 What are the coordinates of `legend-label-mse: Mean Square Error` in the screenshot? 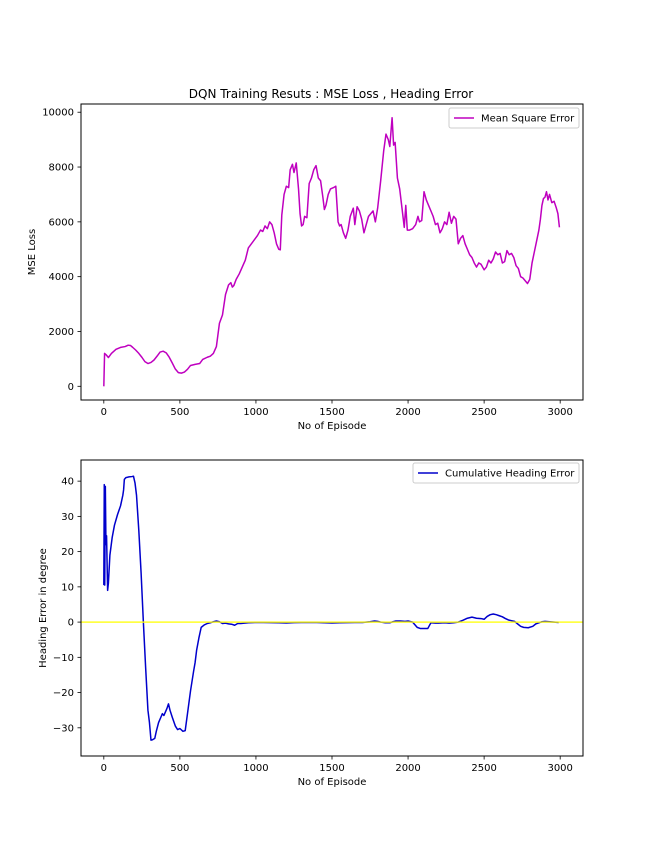 It's located at (528, 119).